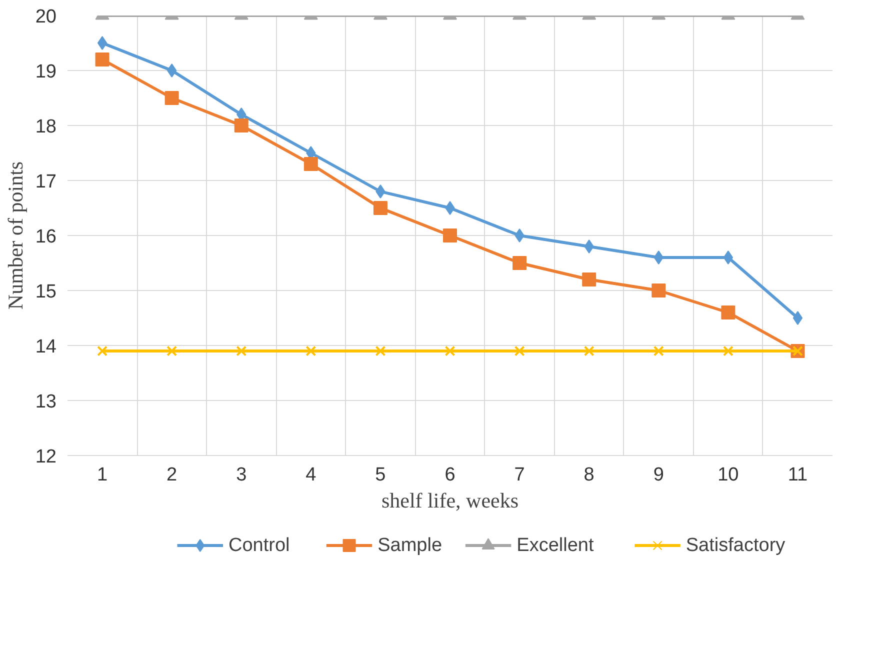 This screenshot has height=657, width=887. Describe the element at coordinates (46, 237) in the screenshot. I see `y-tick-label: 16` at that location.